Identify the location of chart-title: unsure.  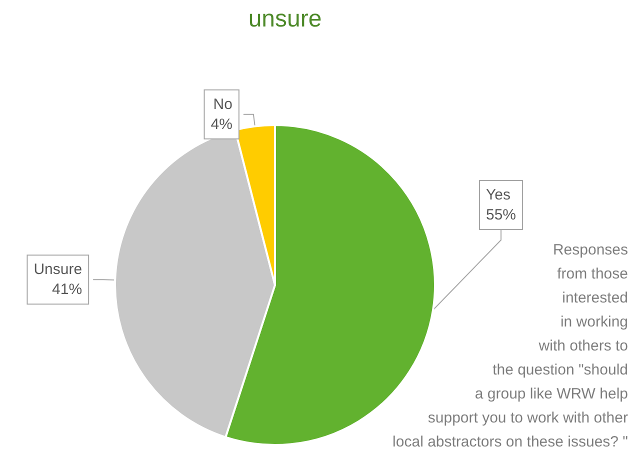
(285, 19).